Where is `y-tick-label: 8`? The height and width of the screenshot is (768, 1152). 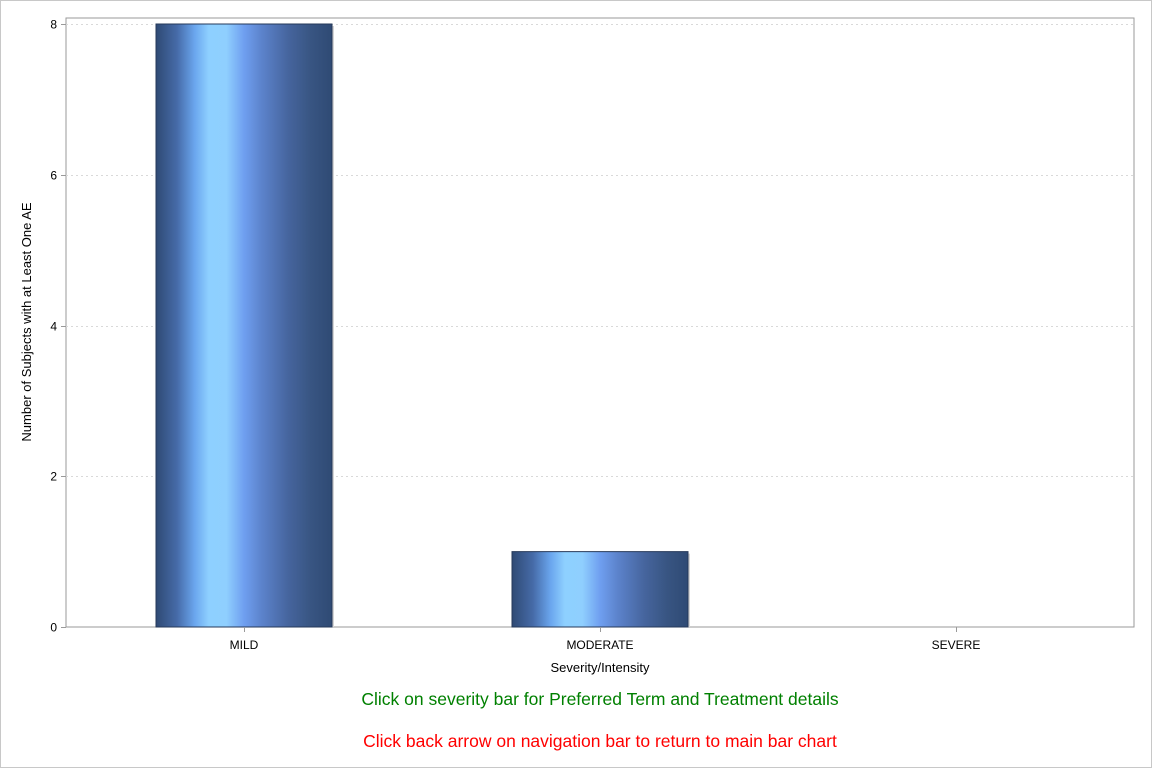 y-tick-label: 8 is located at coordinates (53, 25).